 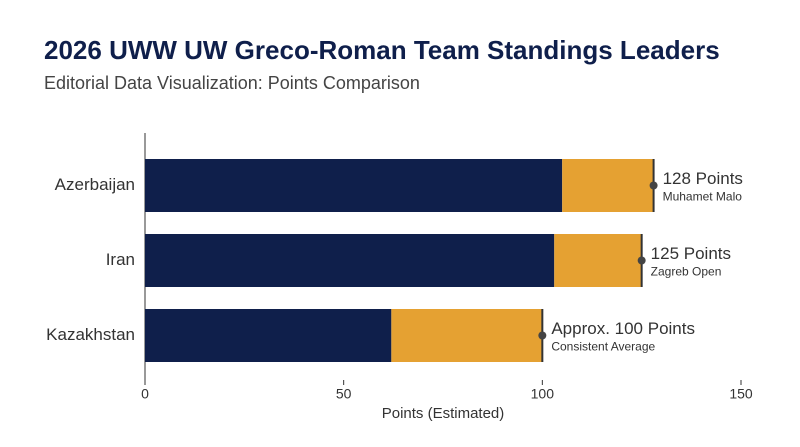 What do you see at coordinates (603, 347) in the screenshot?
I see `note-label: Consistent Average` at bounding box center [603, 347].